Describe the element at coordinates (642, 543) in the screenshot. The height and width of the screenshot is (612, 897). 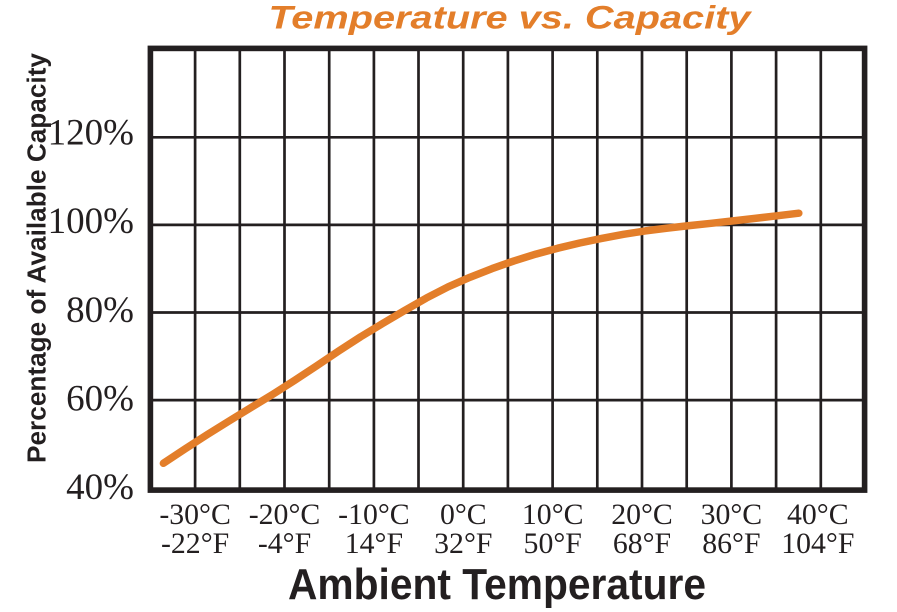
I see `svg-text: 68°F` at that location.